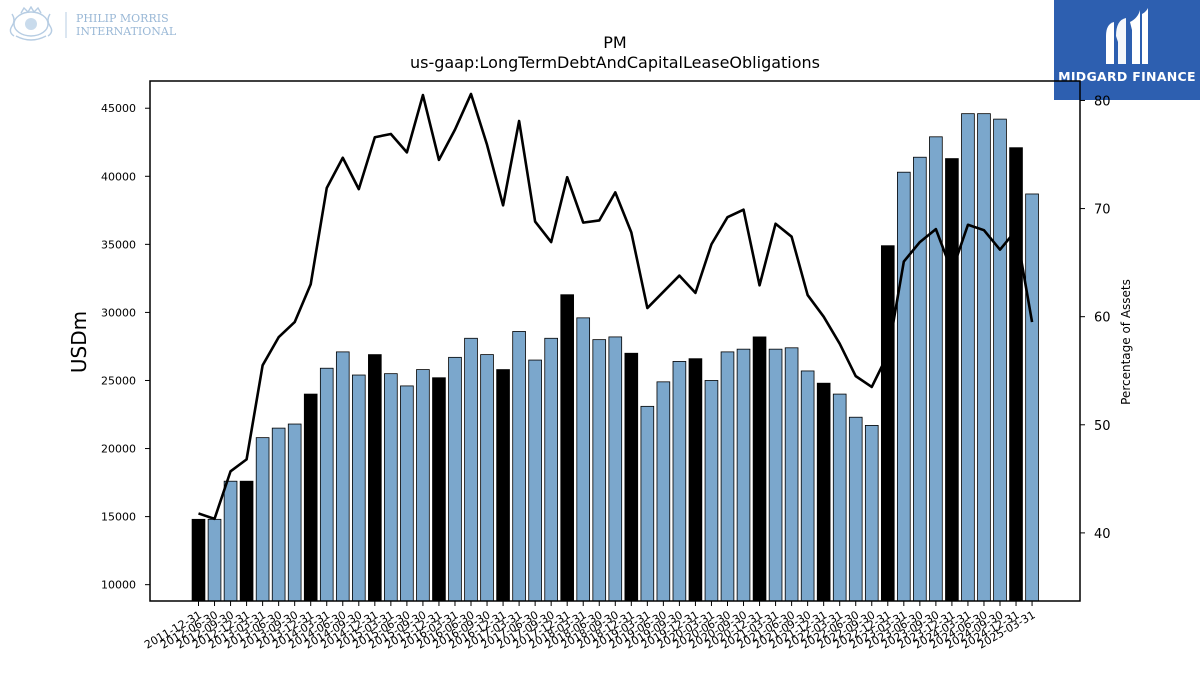 The image size is (1200, 675). What do you see at coordinates (118, 585) in the screenshot?
I see `y-tick-label: 10000` at bounding box center [118, 585].